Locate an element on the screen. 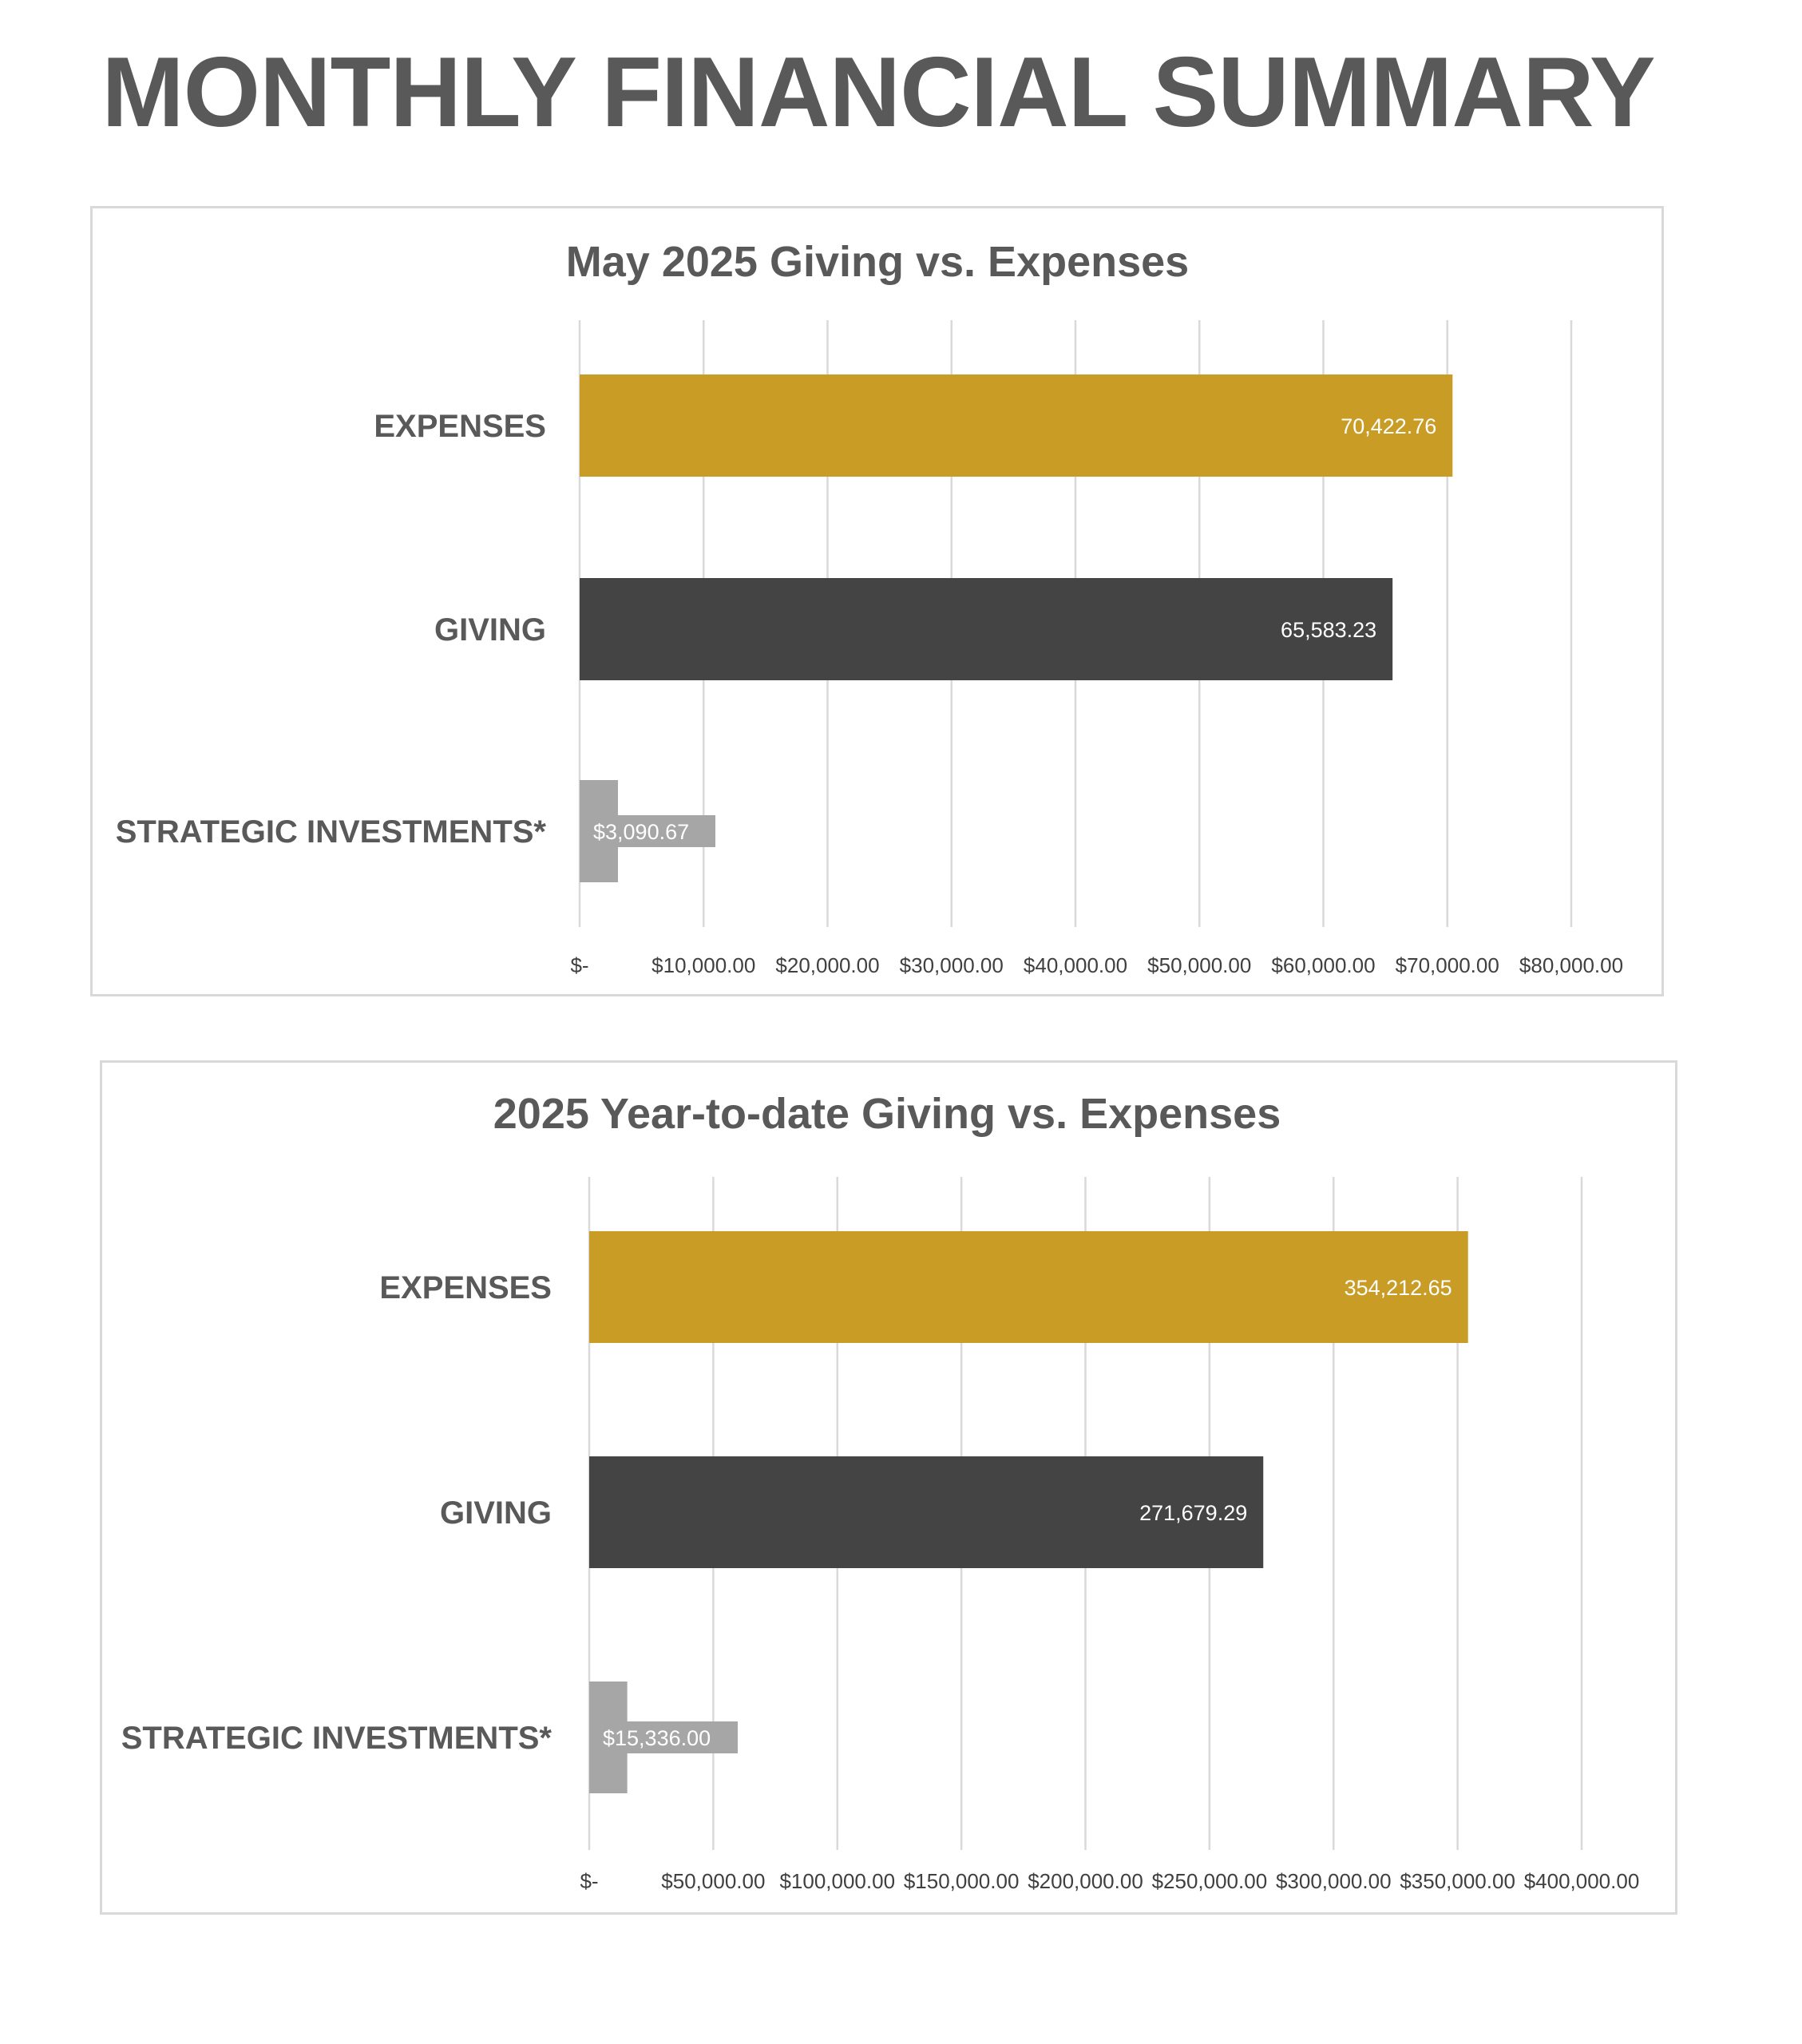 This screenshot has width=1802, height=2044. monthly-data-label-strategic: $3,090.67 is located at coordinates (641, 832).